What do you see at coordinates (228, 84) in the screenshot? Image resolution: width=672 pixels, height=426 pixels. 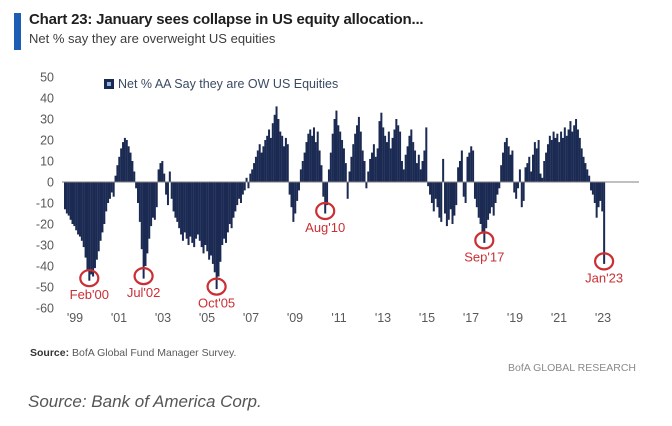 I see `legend-label: Net % AA Say they are OW US Equities` at bounding box center [228, 84].